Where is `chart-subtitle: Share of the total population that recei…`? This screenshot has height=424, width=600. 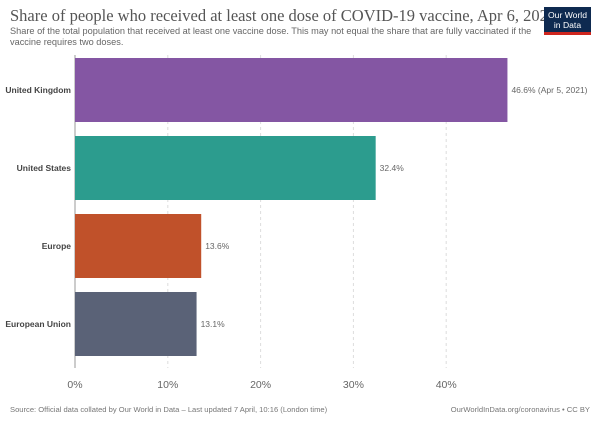
chart-subtitle: Share of the total population that recei… is located at coordinates (271, 36).